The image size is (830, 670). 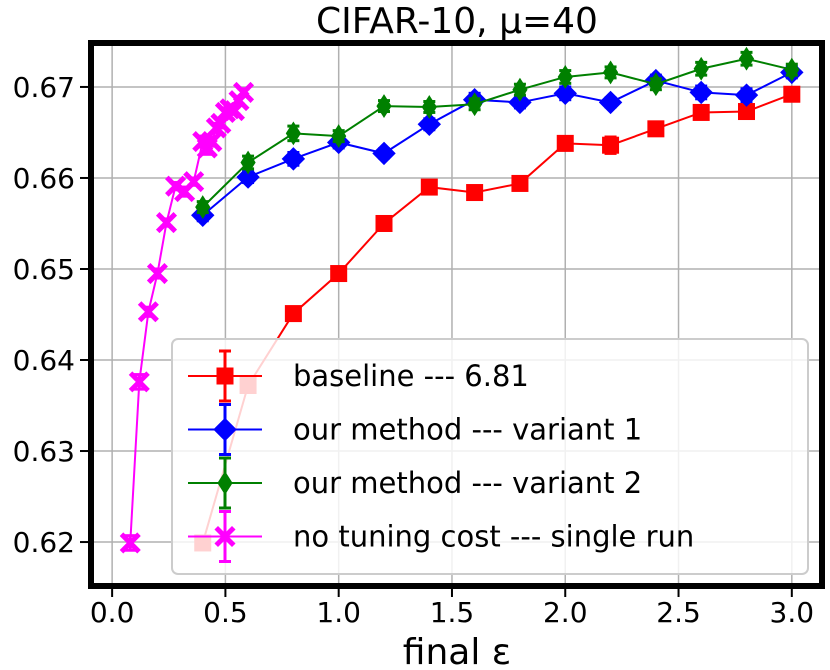 I want to click on legend-label: baseline --- 6.81, so click(x=411, y=376).